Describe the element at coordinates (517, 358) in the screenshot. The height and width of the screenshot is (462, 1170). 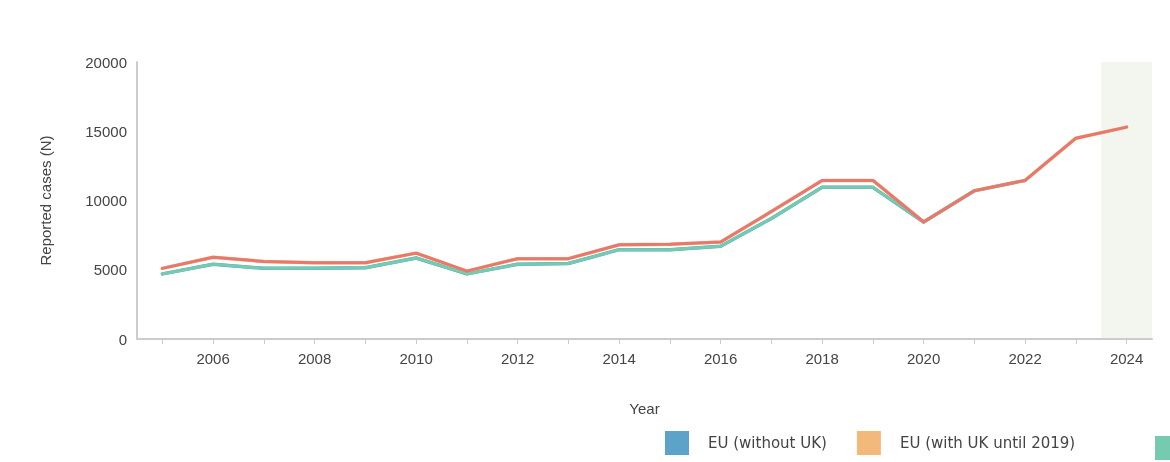
I see `x-tick-label: 2012` at that location.